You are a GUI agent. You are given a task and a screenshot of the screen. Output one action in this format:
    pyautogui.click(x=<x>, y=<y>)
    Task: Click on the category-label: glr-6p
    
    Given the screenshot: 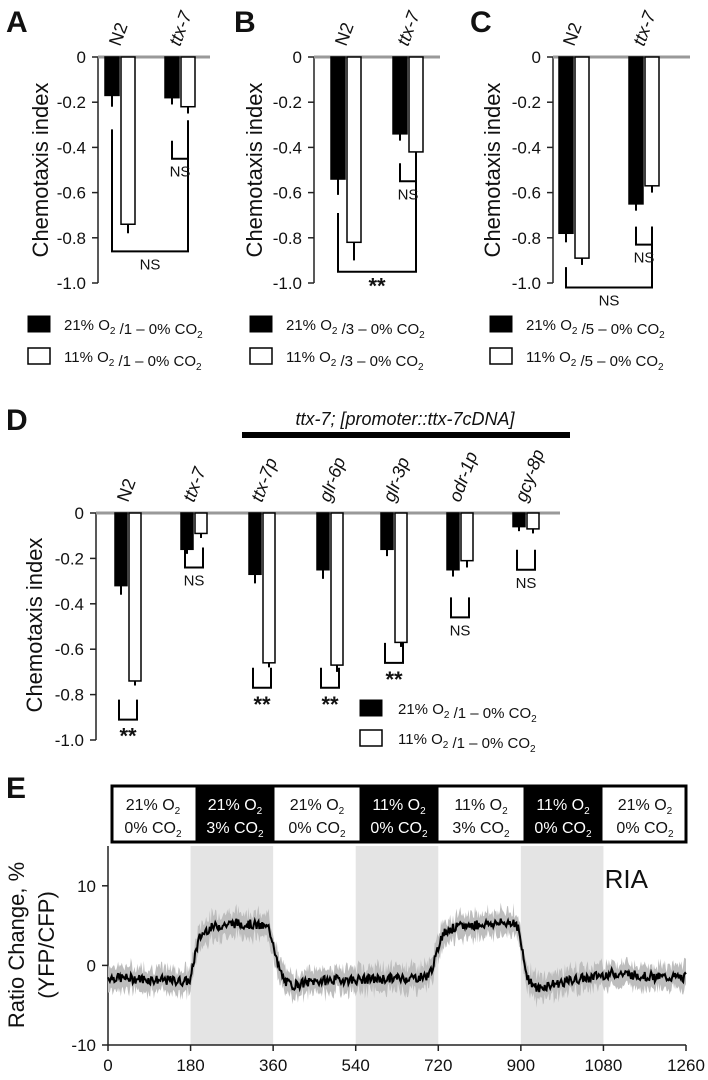 What is the action you would take?
    pyautogui.click(x=332, y=480)
    